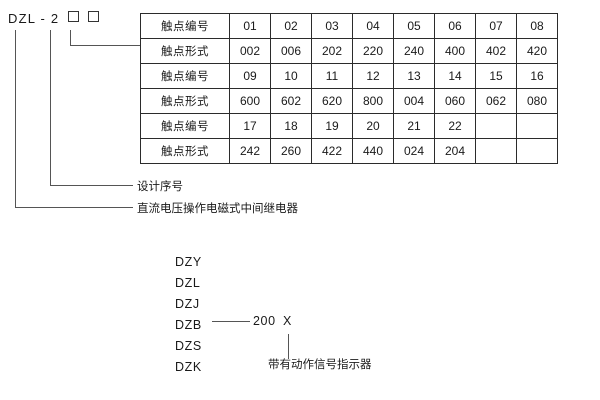  What do you see at coordinates (414, 76) in the screenshot?
I see `table-cell: 13` at bounding box center [414, 76].